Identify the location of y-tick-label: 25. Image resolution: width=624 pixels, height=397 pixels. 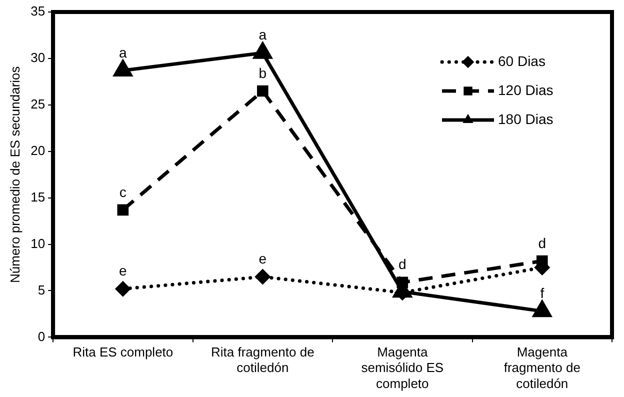
(38, 104).